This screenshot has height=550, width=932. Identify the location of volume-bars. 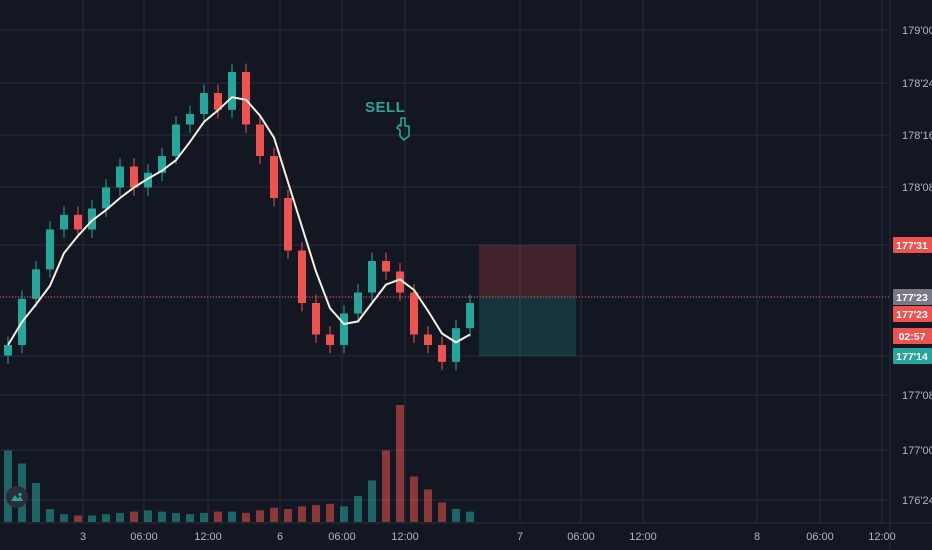
(239, 463).